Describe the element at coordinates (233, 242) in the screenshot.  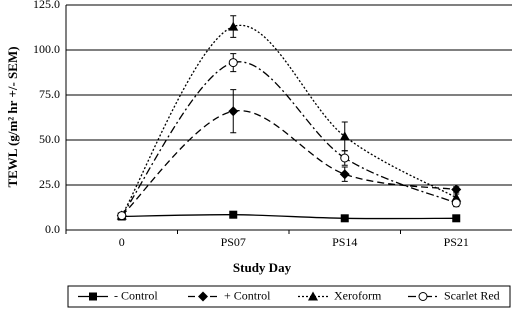
I see `x-tick-label: PS07` at that location.